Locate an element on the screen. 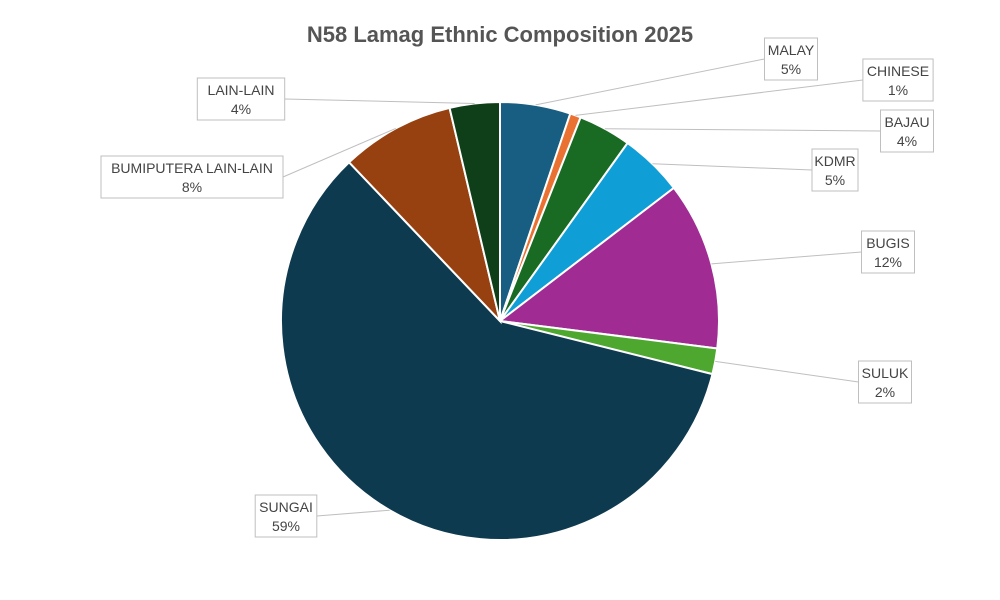 This screenshot has height=600, width=1000. leader-line-suluk is located at coordinates (787, 371).